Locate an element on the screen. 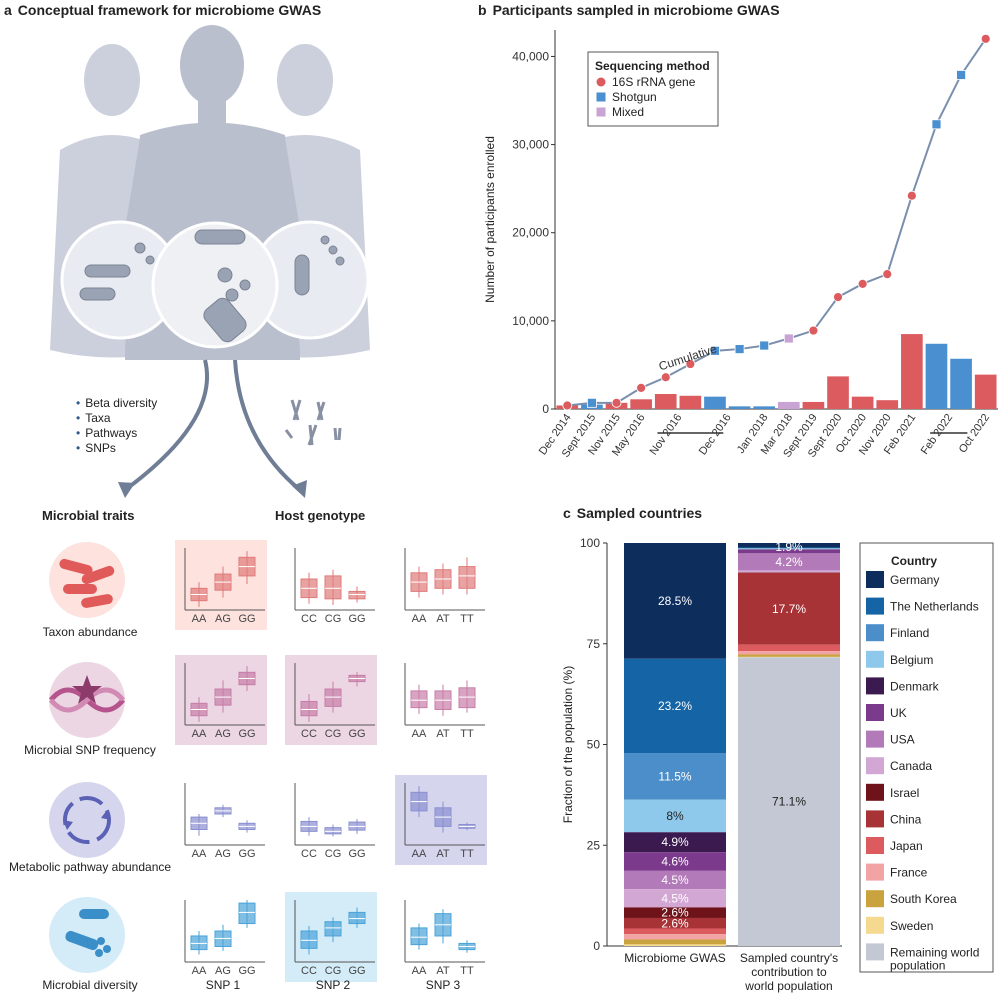 The image size is (1000, 1000). snp-label: SNP 2 is located at coordinates (333, 985).